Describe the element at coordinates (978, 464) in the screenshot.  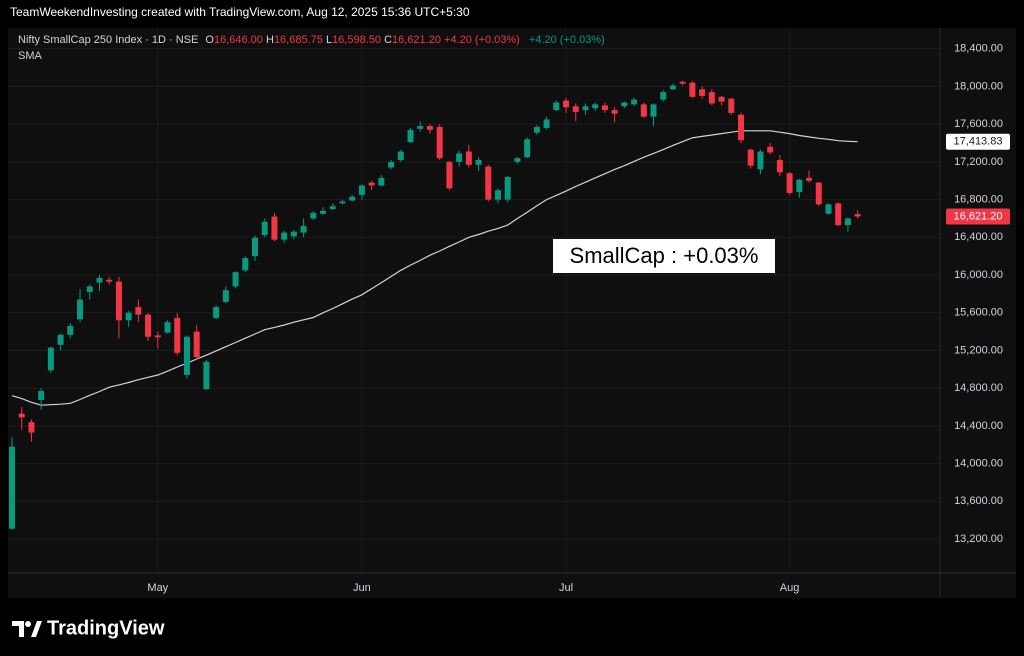
I see `y-tick-label: 14,000.00` at that location.